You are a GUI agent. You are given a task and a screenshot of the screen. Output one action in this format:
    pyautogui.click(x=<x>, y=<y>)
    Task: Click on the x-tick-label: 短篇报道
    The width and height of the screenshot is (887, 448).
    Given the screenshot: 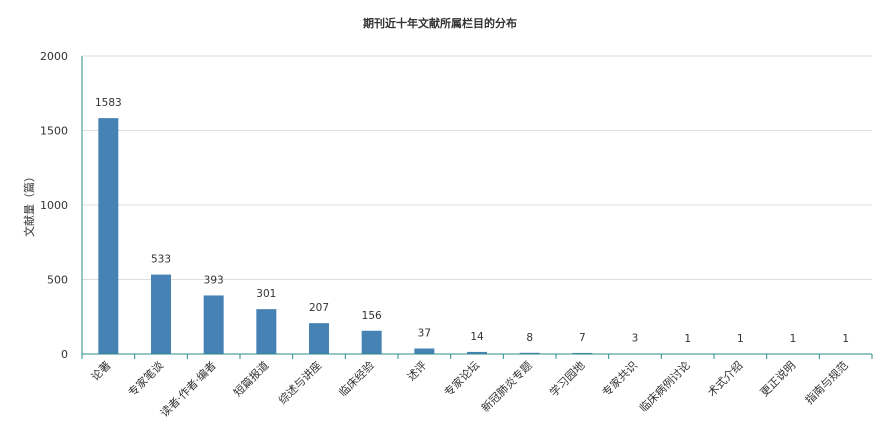 What is the action you would take?
    pyautogui.click(x=250, y=378)
    